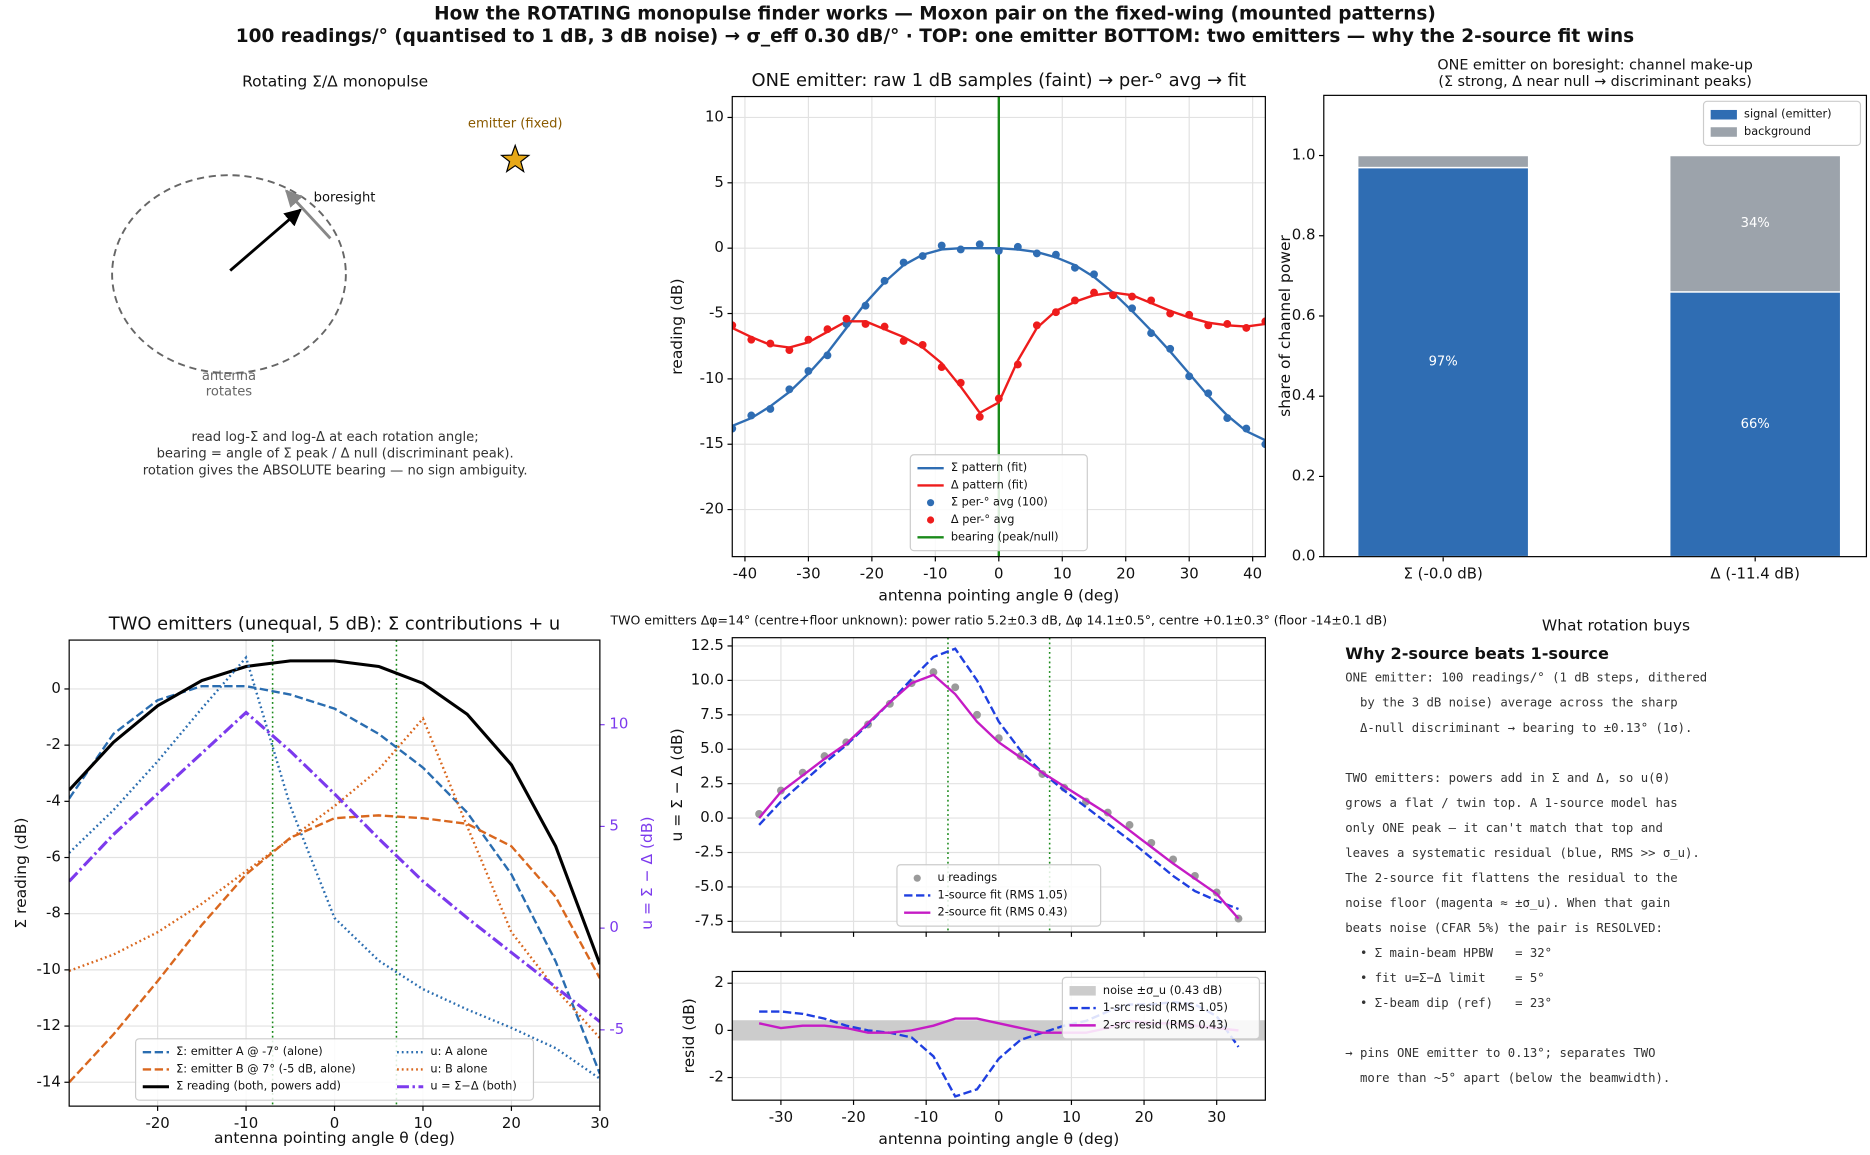  I want to click on antenna-label: antenna, so click(229, 376).